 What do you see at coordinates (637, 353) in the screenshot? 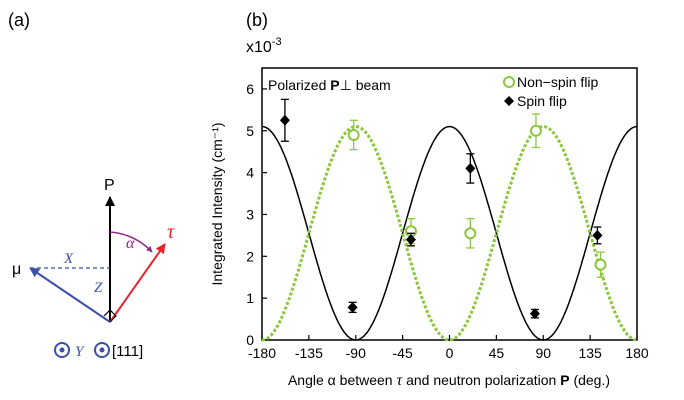
I see `x-tick-label: 180` at bounding box center [637, 353].